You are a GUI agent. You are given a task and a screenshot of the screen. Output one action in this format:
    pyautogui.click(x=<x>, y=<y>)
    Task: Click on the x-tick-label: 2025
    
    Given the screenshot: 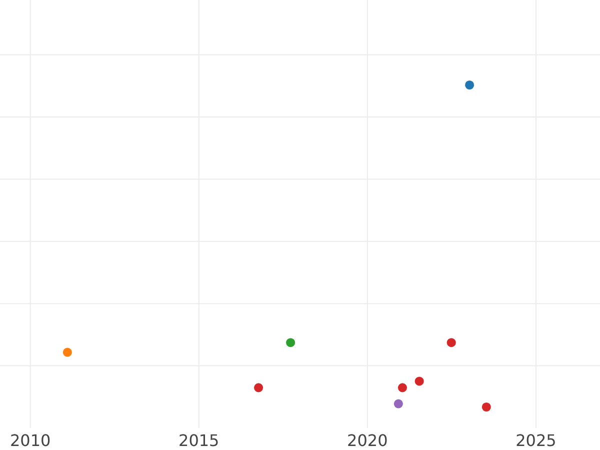 What is the action you would take?
    pyautogui.click(x=536, y=440)
    